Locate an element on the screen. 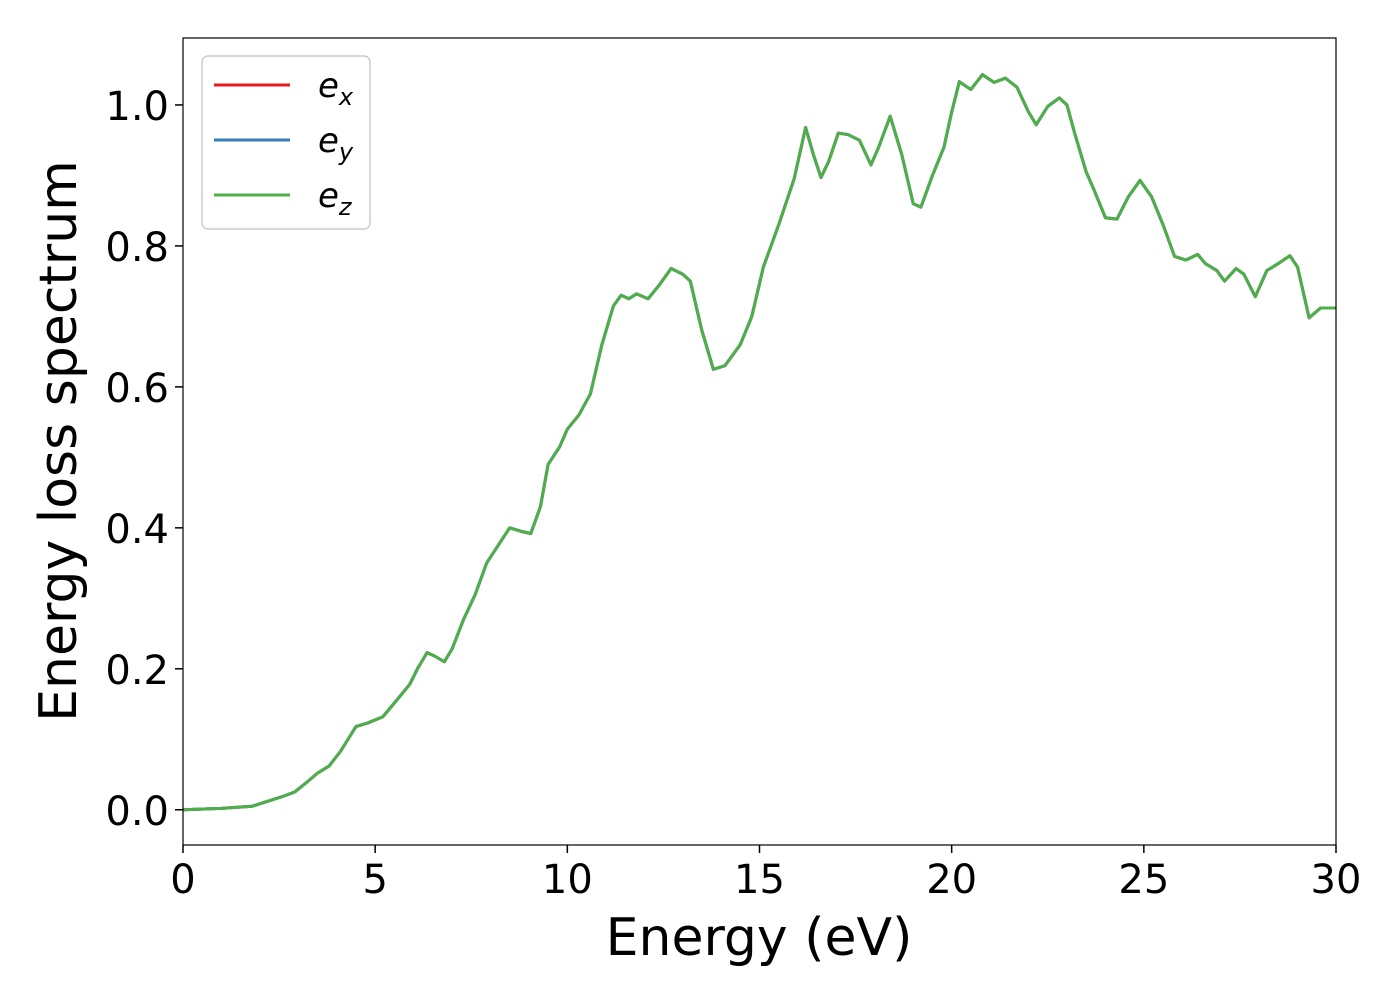  y-tick-label: 0.2 is located at coordinates (137, 671).